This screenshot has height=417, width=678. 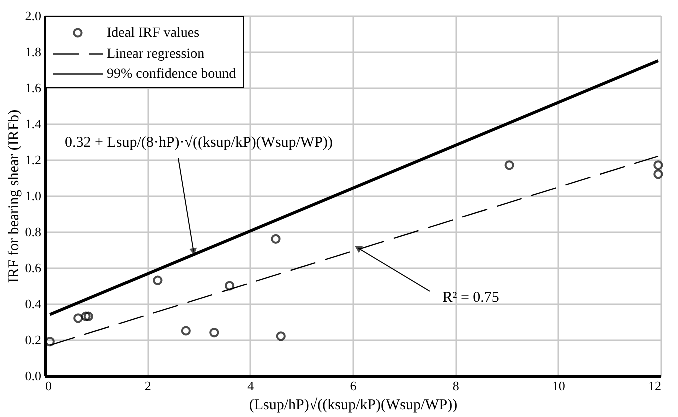 What do you see at coordinates (33, 340) in the screenshot?
I see `y-tick-label: 0.2` at bounding box center [33, 340].